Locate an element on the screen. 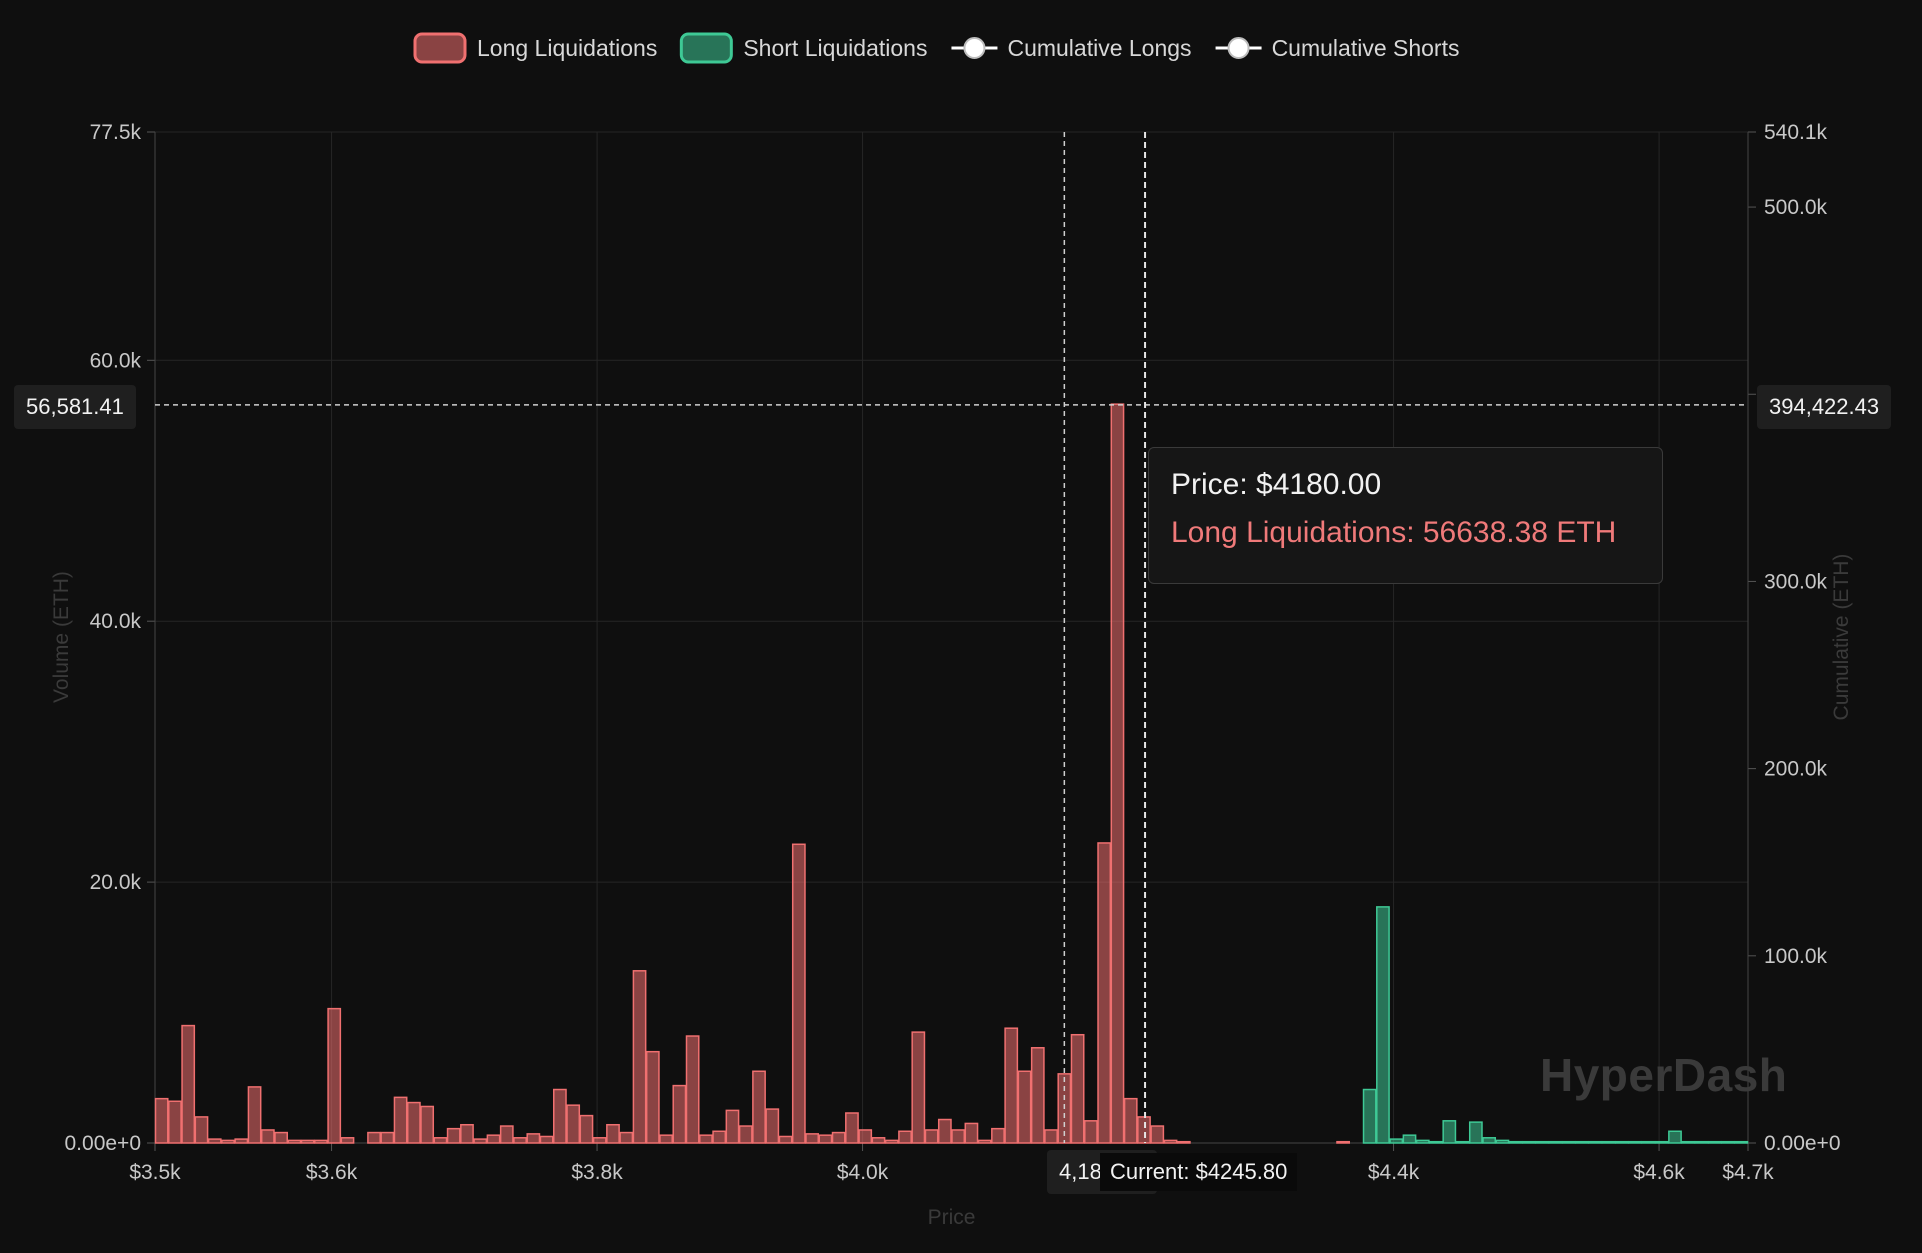 The image size is (1922, 1253). legend-item: Short Liquidations is located at coordinates (803, 48).